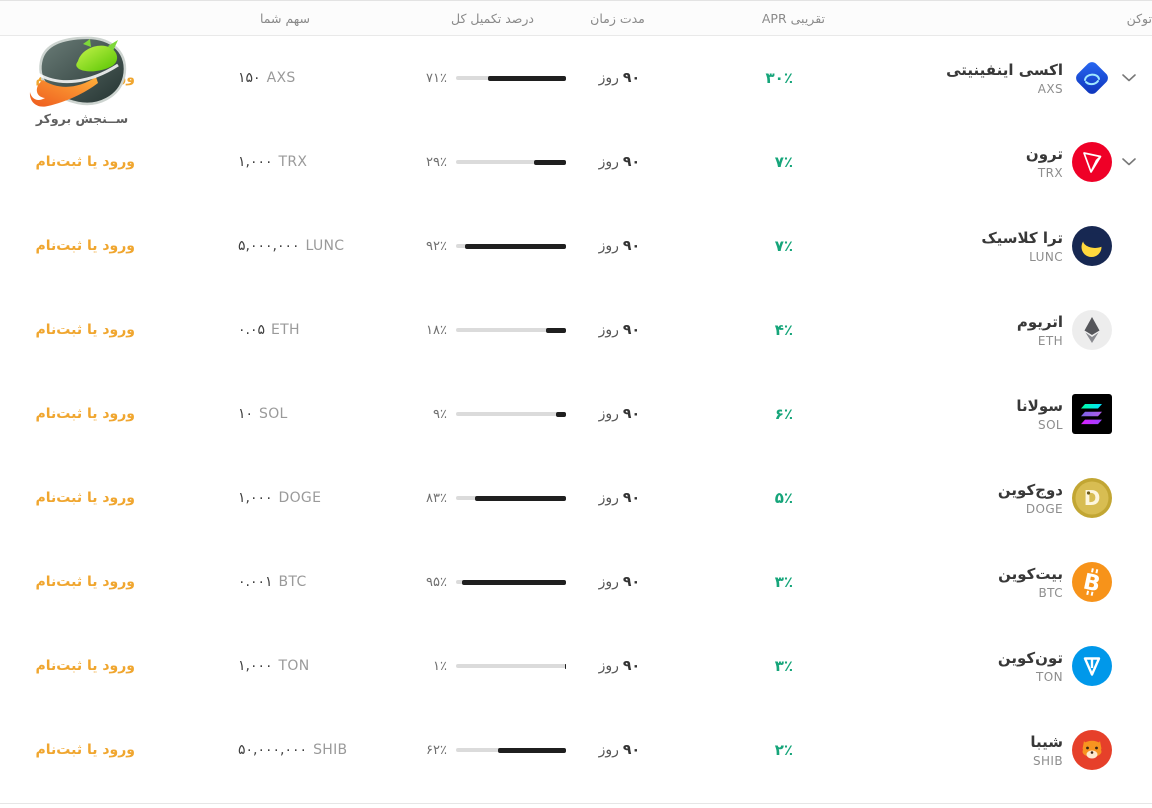 This screenshot has width=1152, height=808. I want to click on apr-value: ۷٪, so click(783, 162).